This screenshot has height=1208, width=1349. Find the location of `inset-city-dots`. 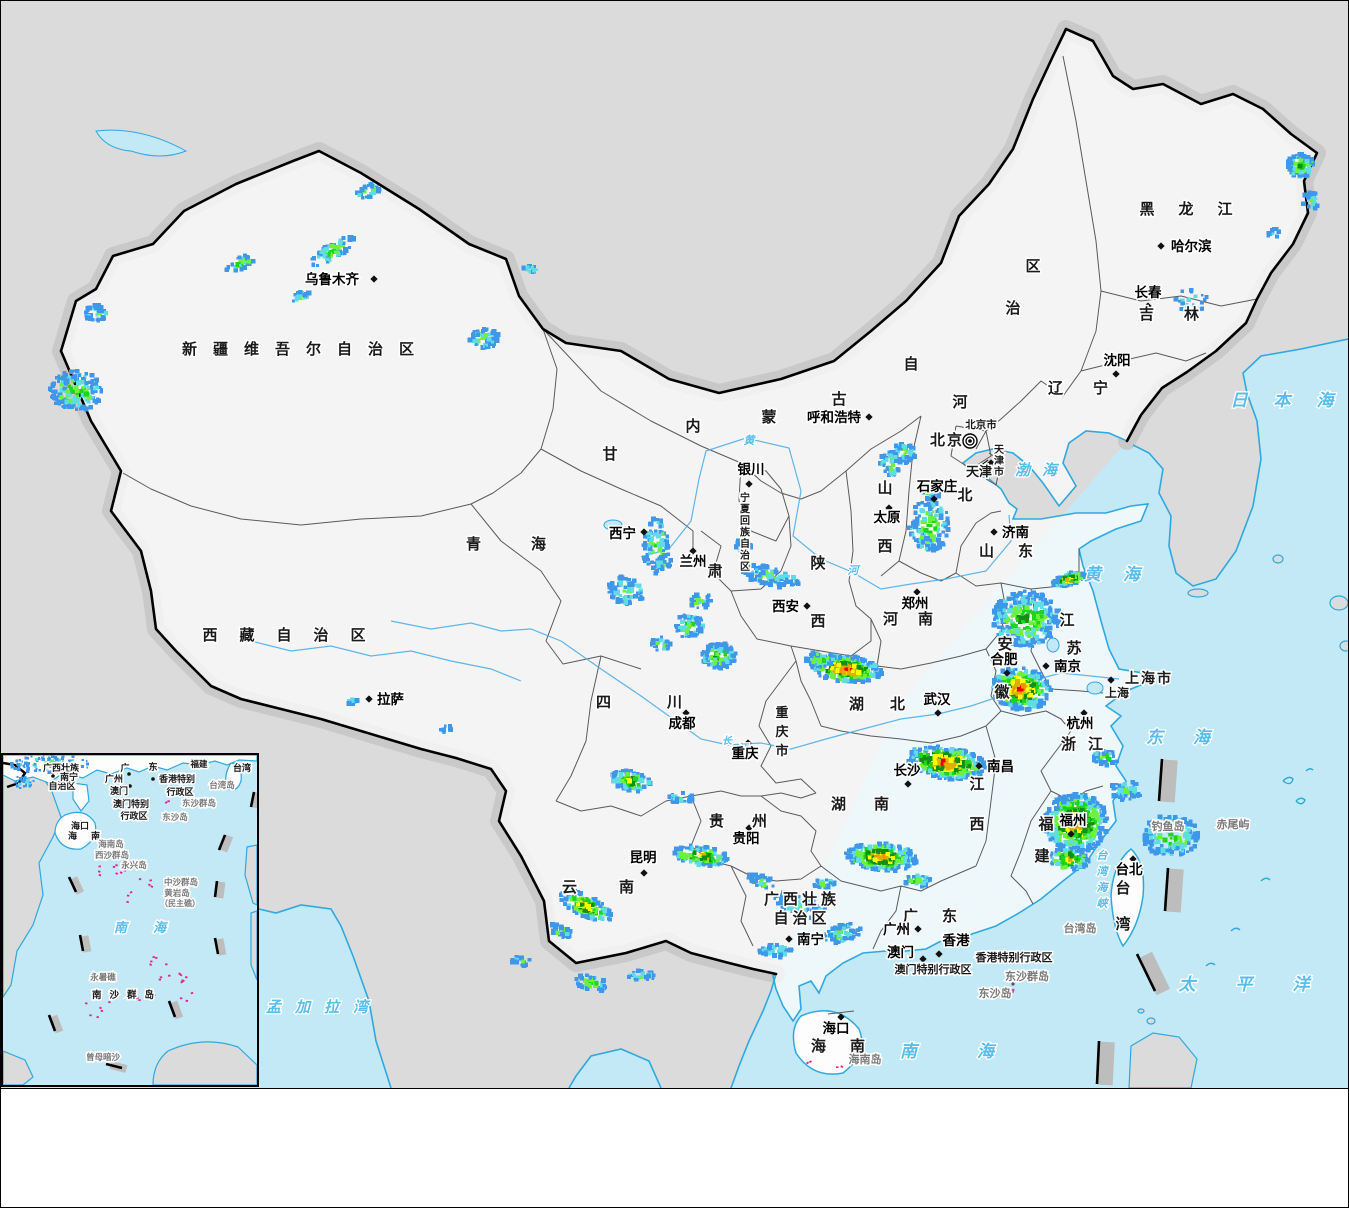

inset-city-dots is located at coordinates (103, 798).